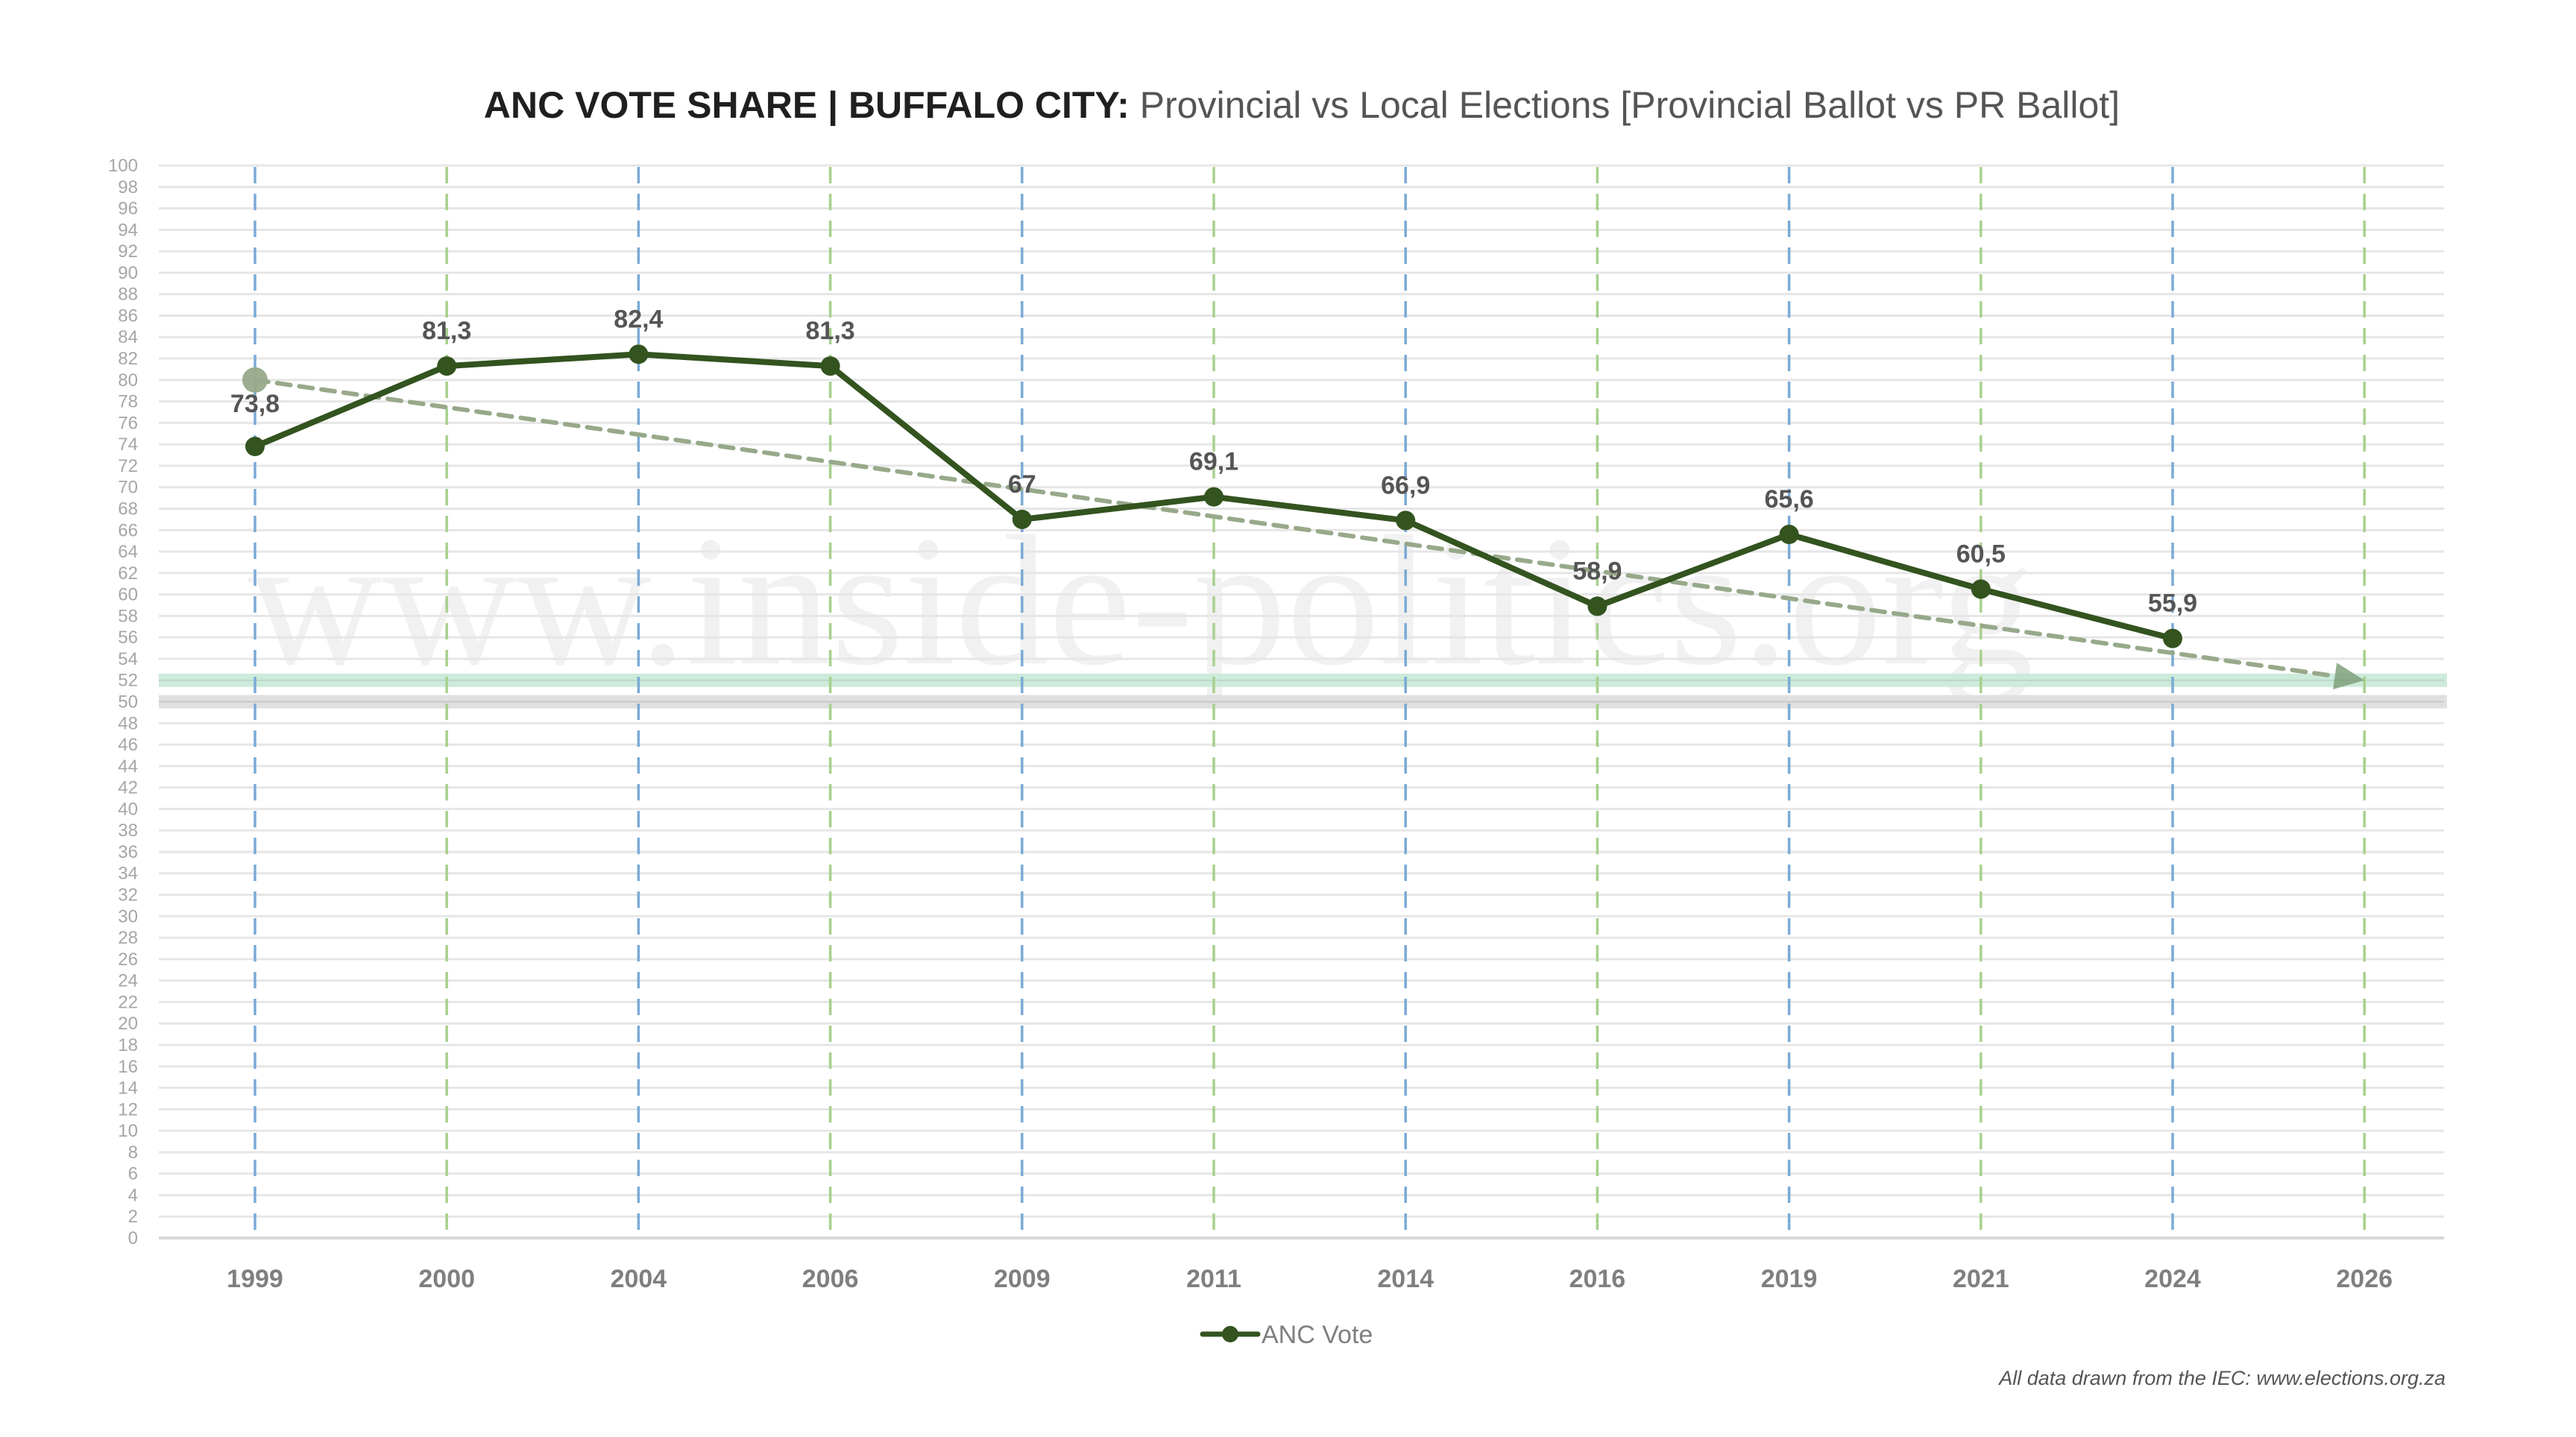 This screenshot has height=1437, width=2576. Describe the element at coordinates (638, 319) in the screenshot. I see `data-label: 82,4` at that location.